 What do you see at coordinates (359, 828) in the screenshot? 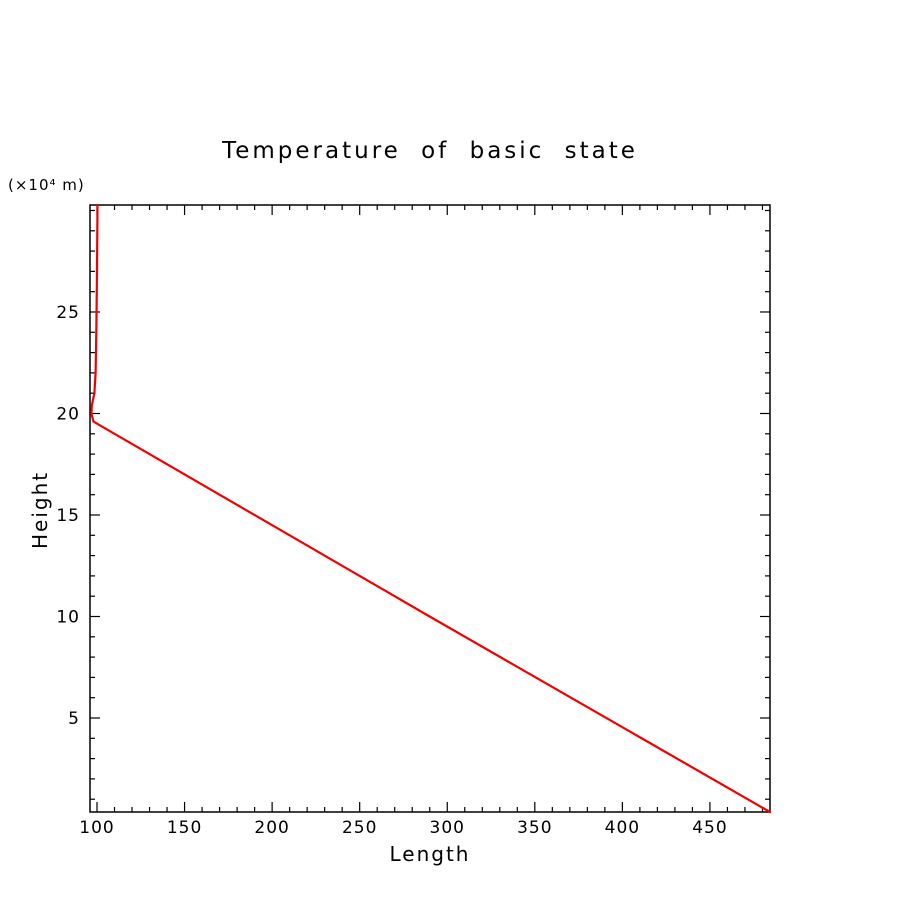
I see `x-tick-label: 250` at bounding box center [359, 828].